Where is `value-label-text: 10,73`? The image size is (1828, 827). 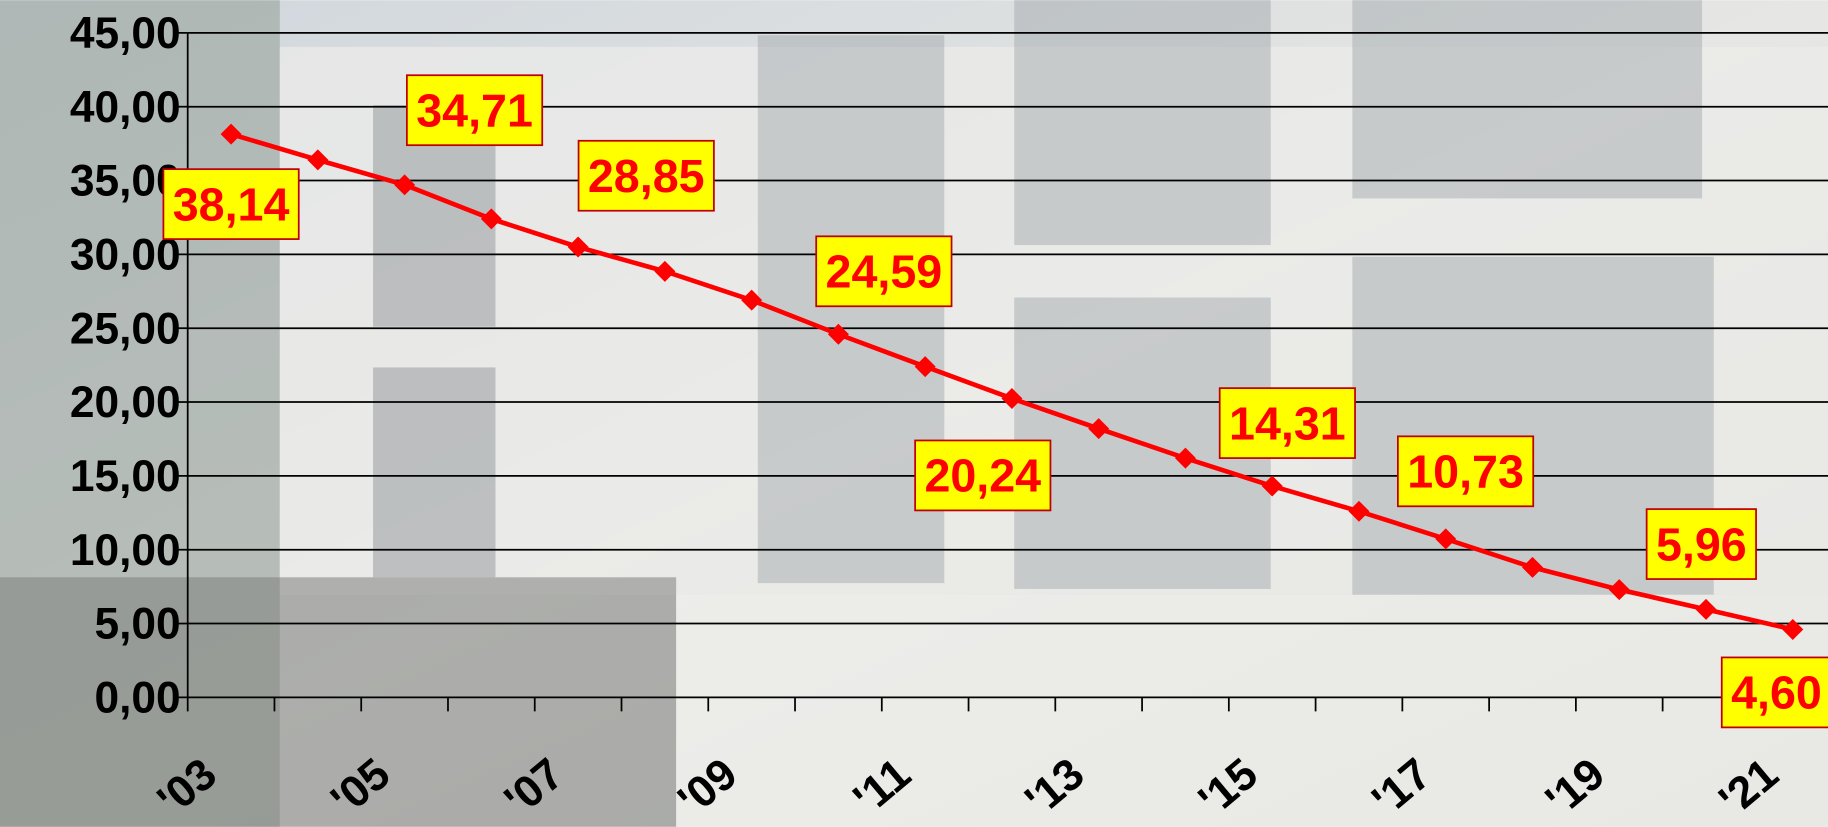
value-label-text: 10,73 is located at coordinates (1465, 472).